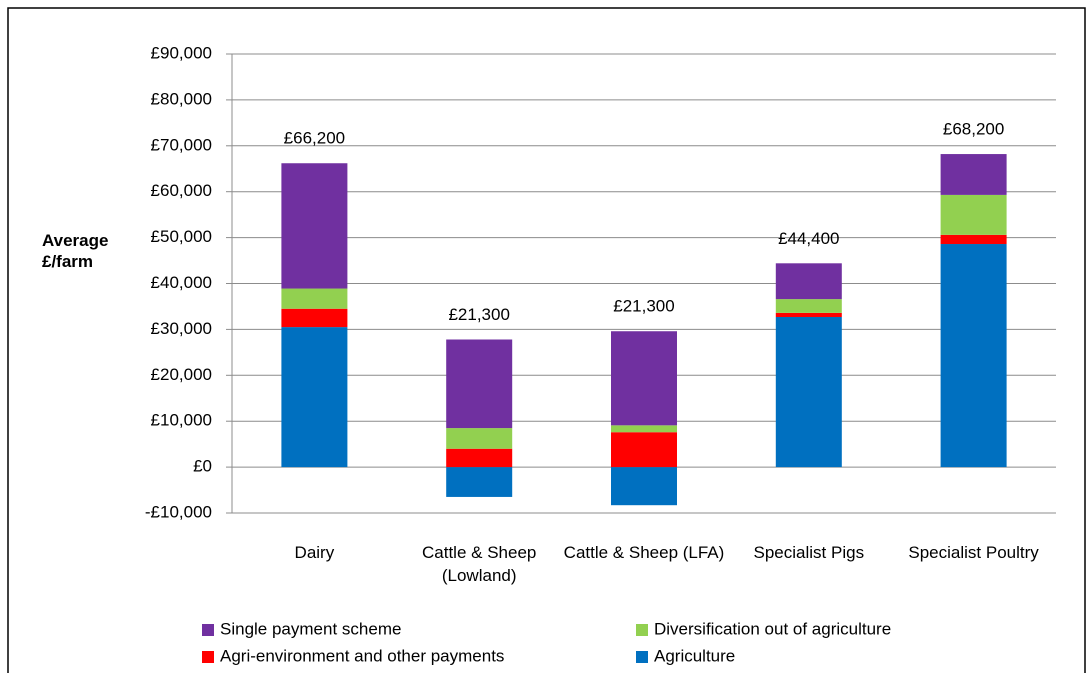 This screenshot has height=673, width=1092. What do you see at coordinates (178, 511) in the screenshot?
I see `y-tick-label: -£10,000` at bounding box center [178, 511].